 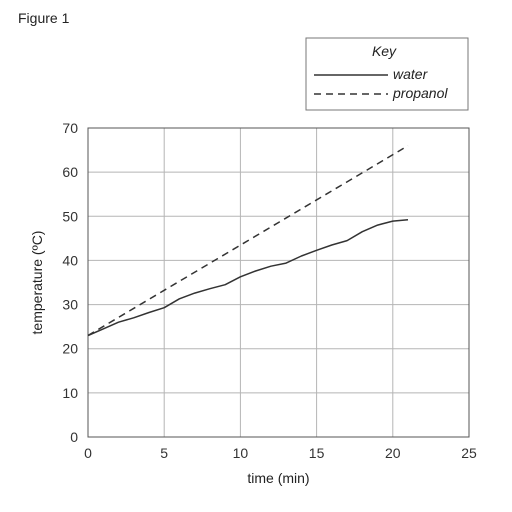 I want to click on legend: Key water propanol, so click(x=387, y=74).